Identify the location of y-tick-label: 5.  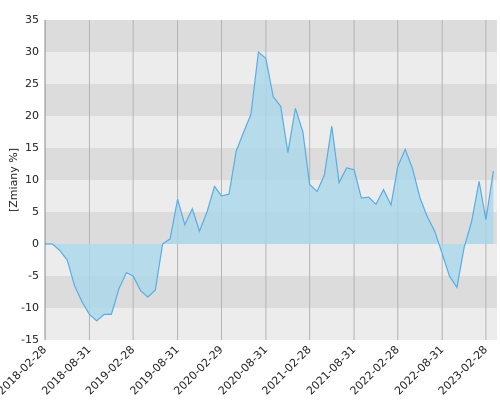
(35, 211).